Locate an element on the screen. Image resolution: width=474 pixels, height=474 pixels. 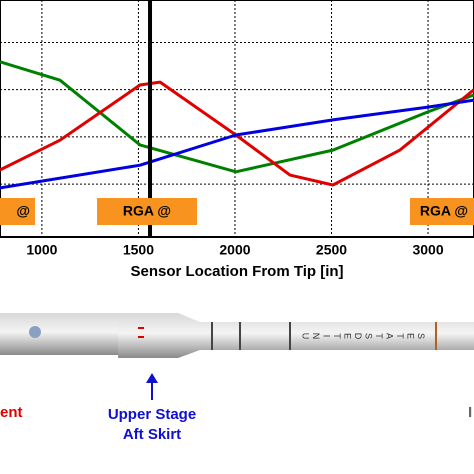
first-stage is located at coordinates (59, 334).